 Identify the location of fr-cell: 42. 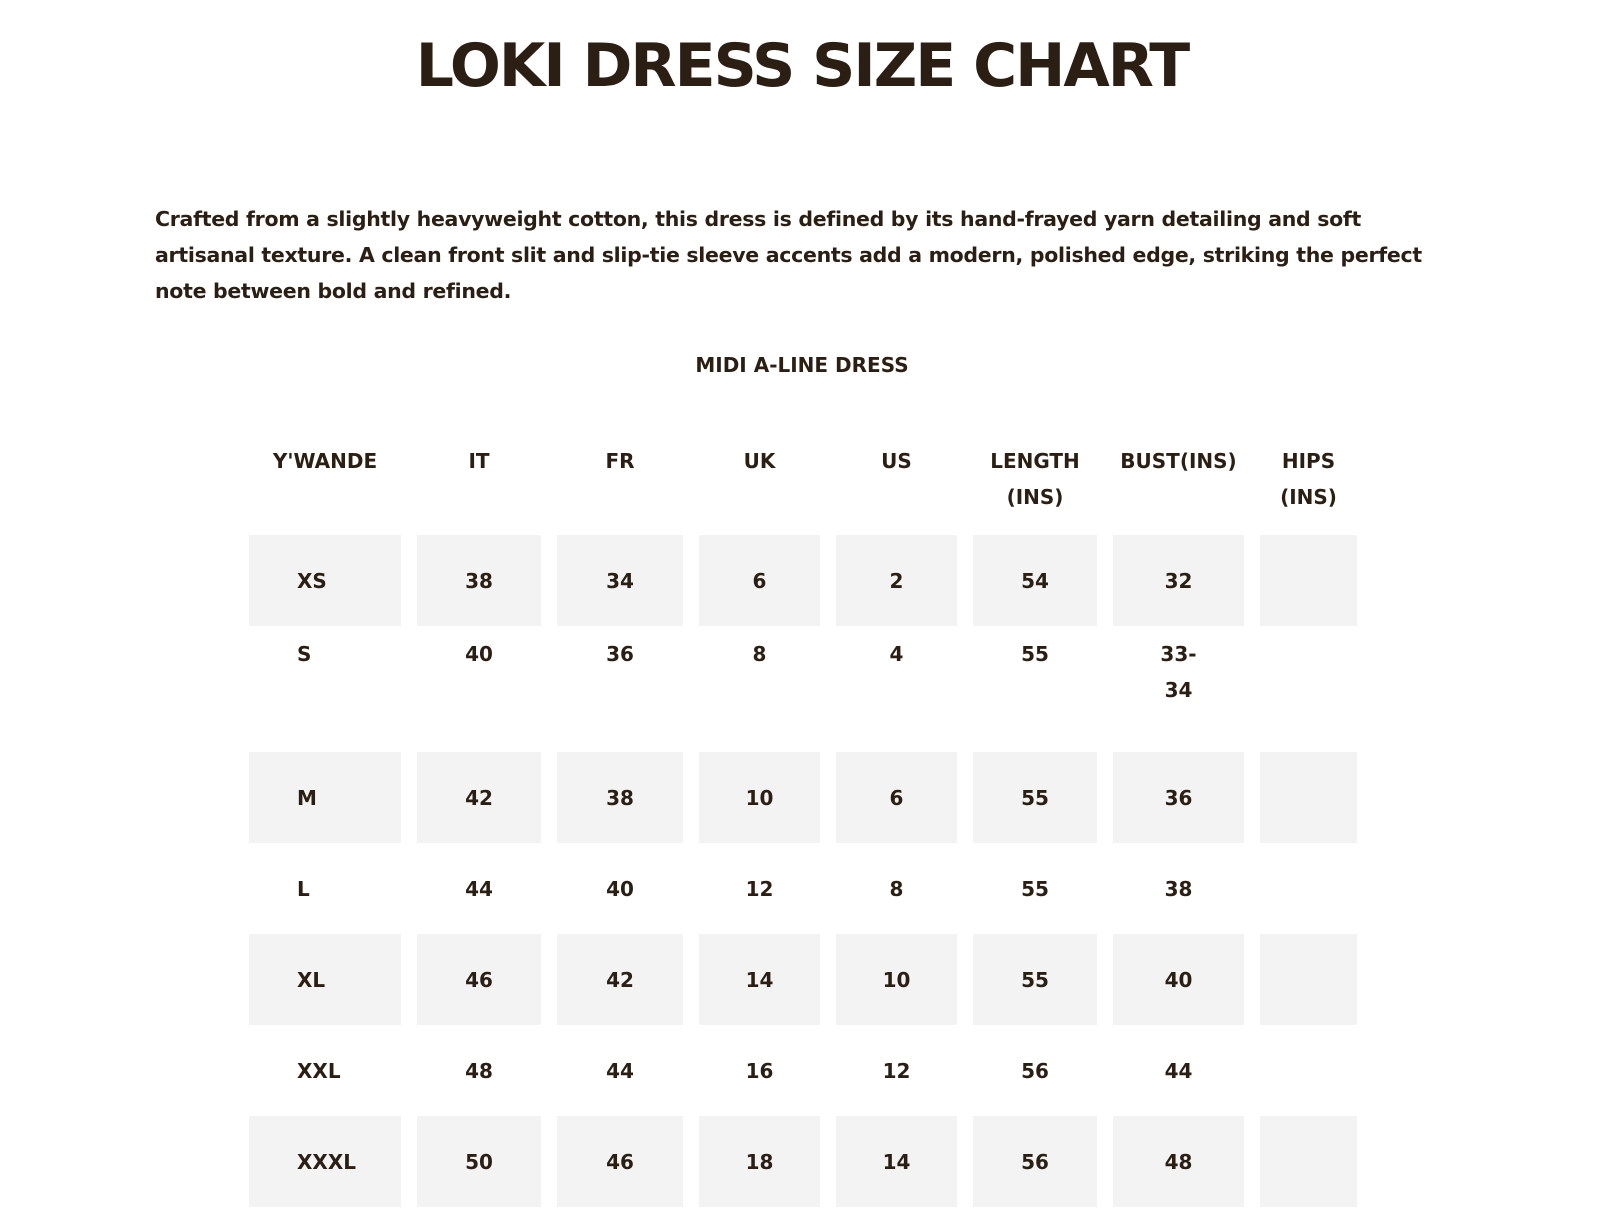
(620, 979).